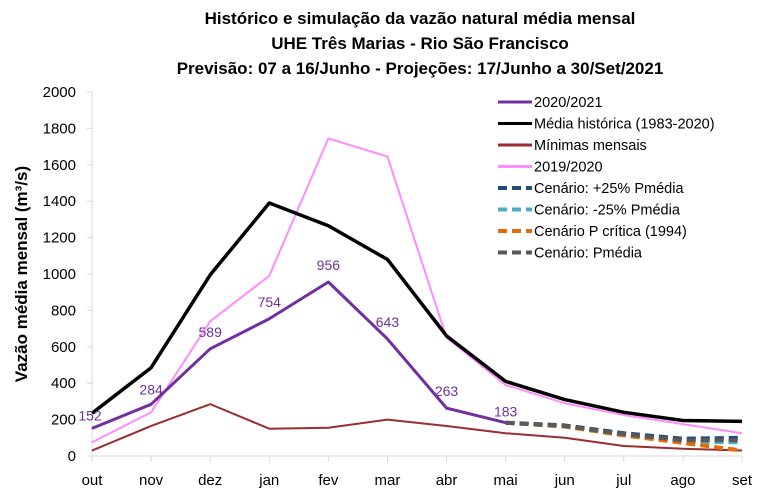 This screenshot has height=500, width=768. I want to click on x-tick-label: jan, so click(268, 480).